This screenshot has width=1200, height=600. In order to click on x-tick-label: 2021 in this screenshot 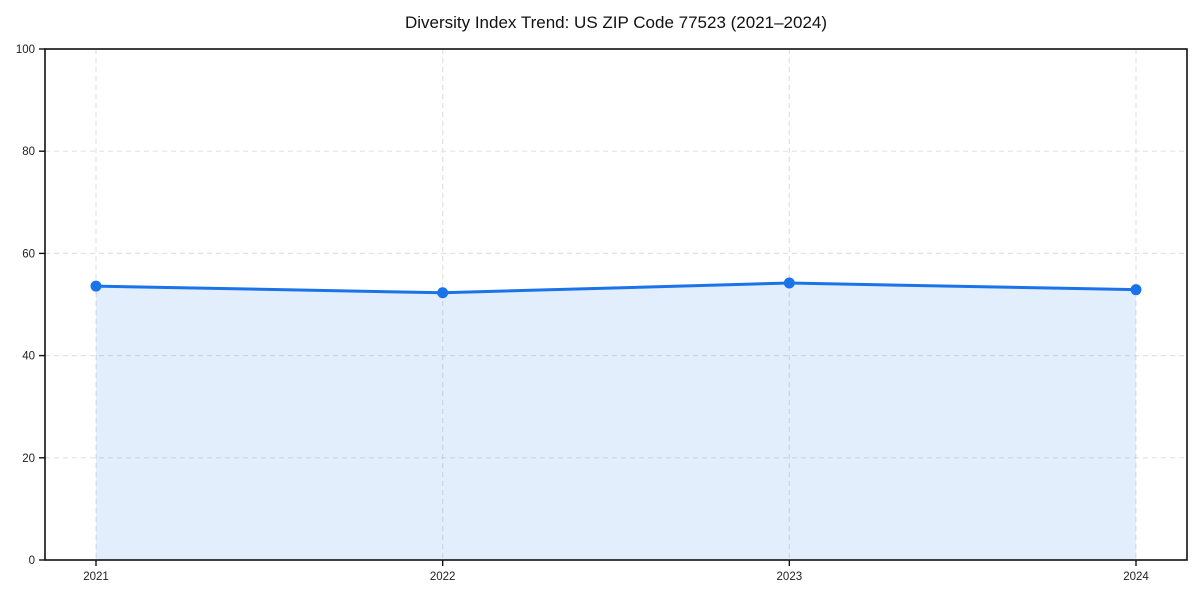, I will do `click(96, 577)`.